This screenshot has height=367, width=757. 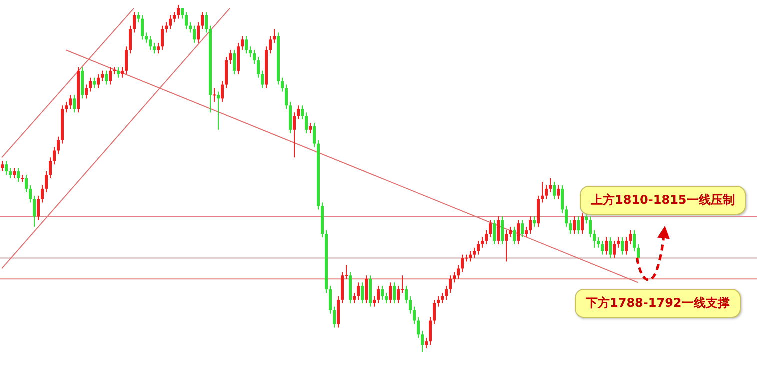 What do you see at coordinates (663, 200) in the screenshot?
I see `annotation: 上方1810-1815一线压制` at bounding box center [663, 200].